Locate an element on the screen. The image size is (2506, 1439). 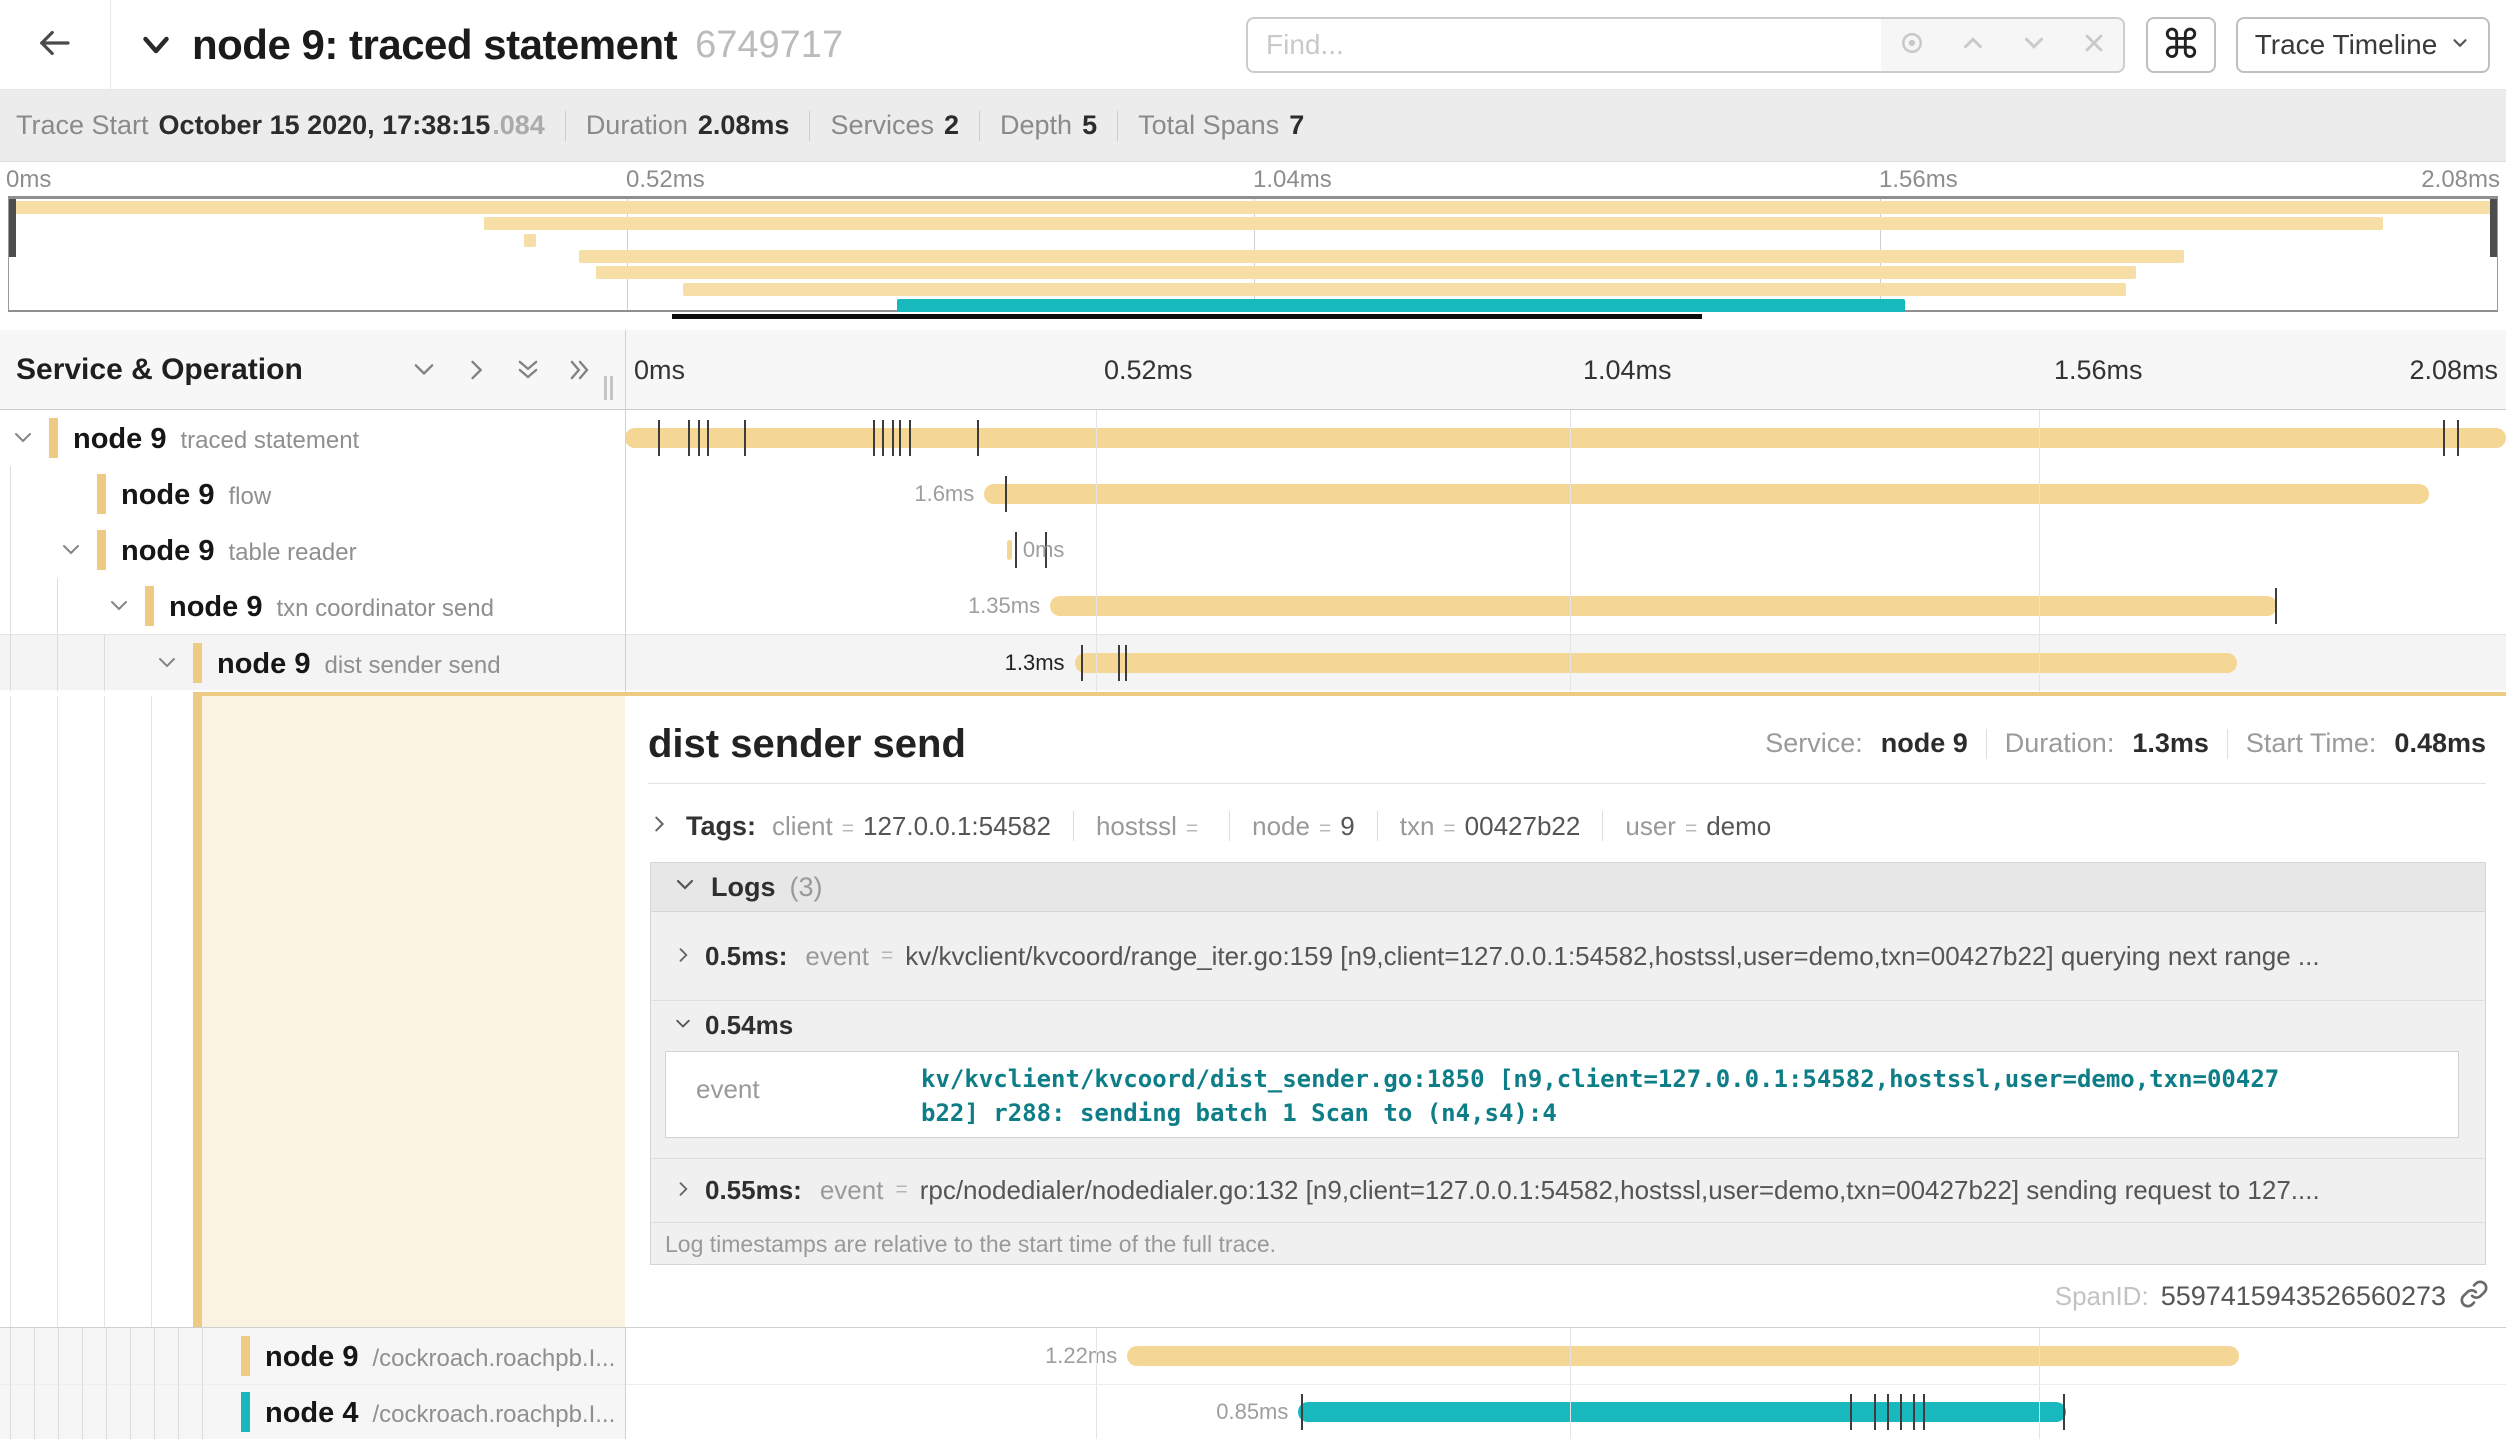
tag-item: client = 127.0.0.1:54582 is located at coordinates (911, 825).